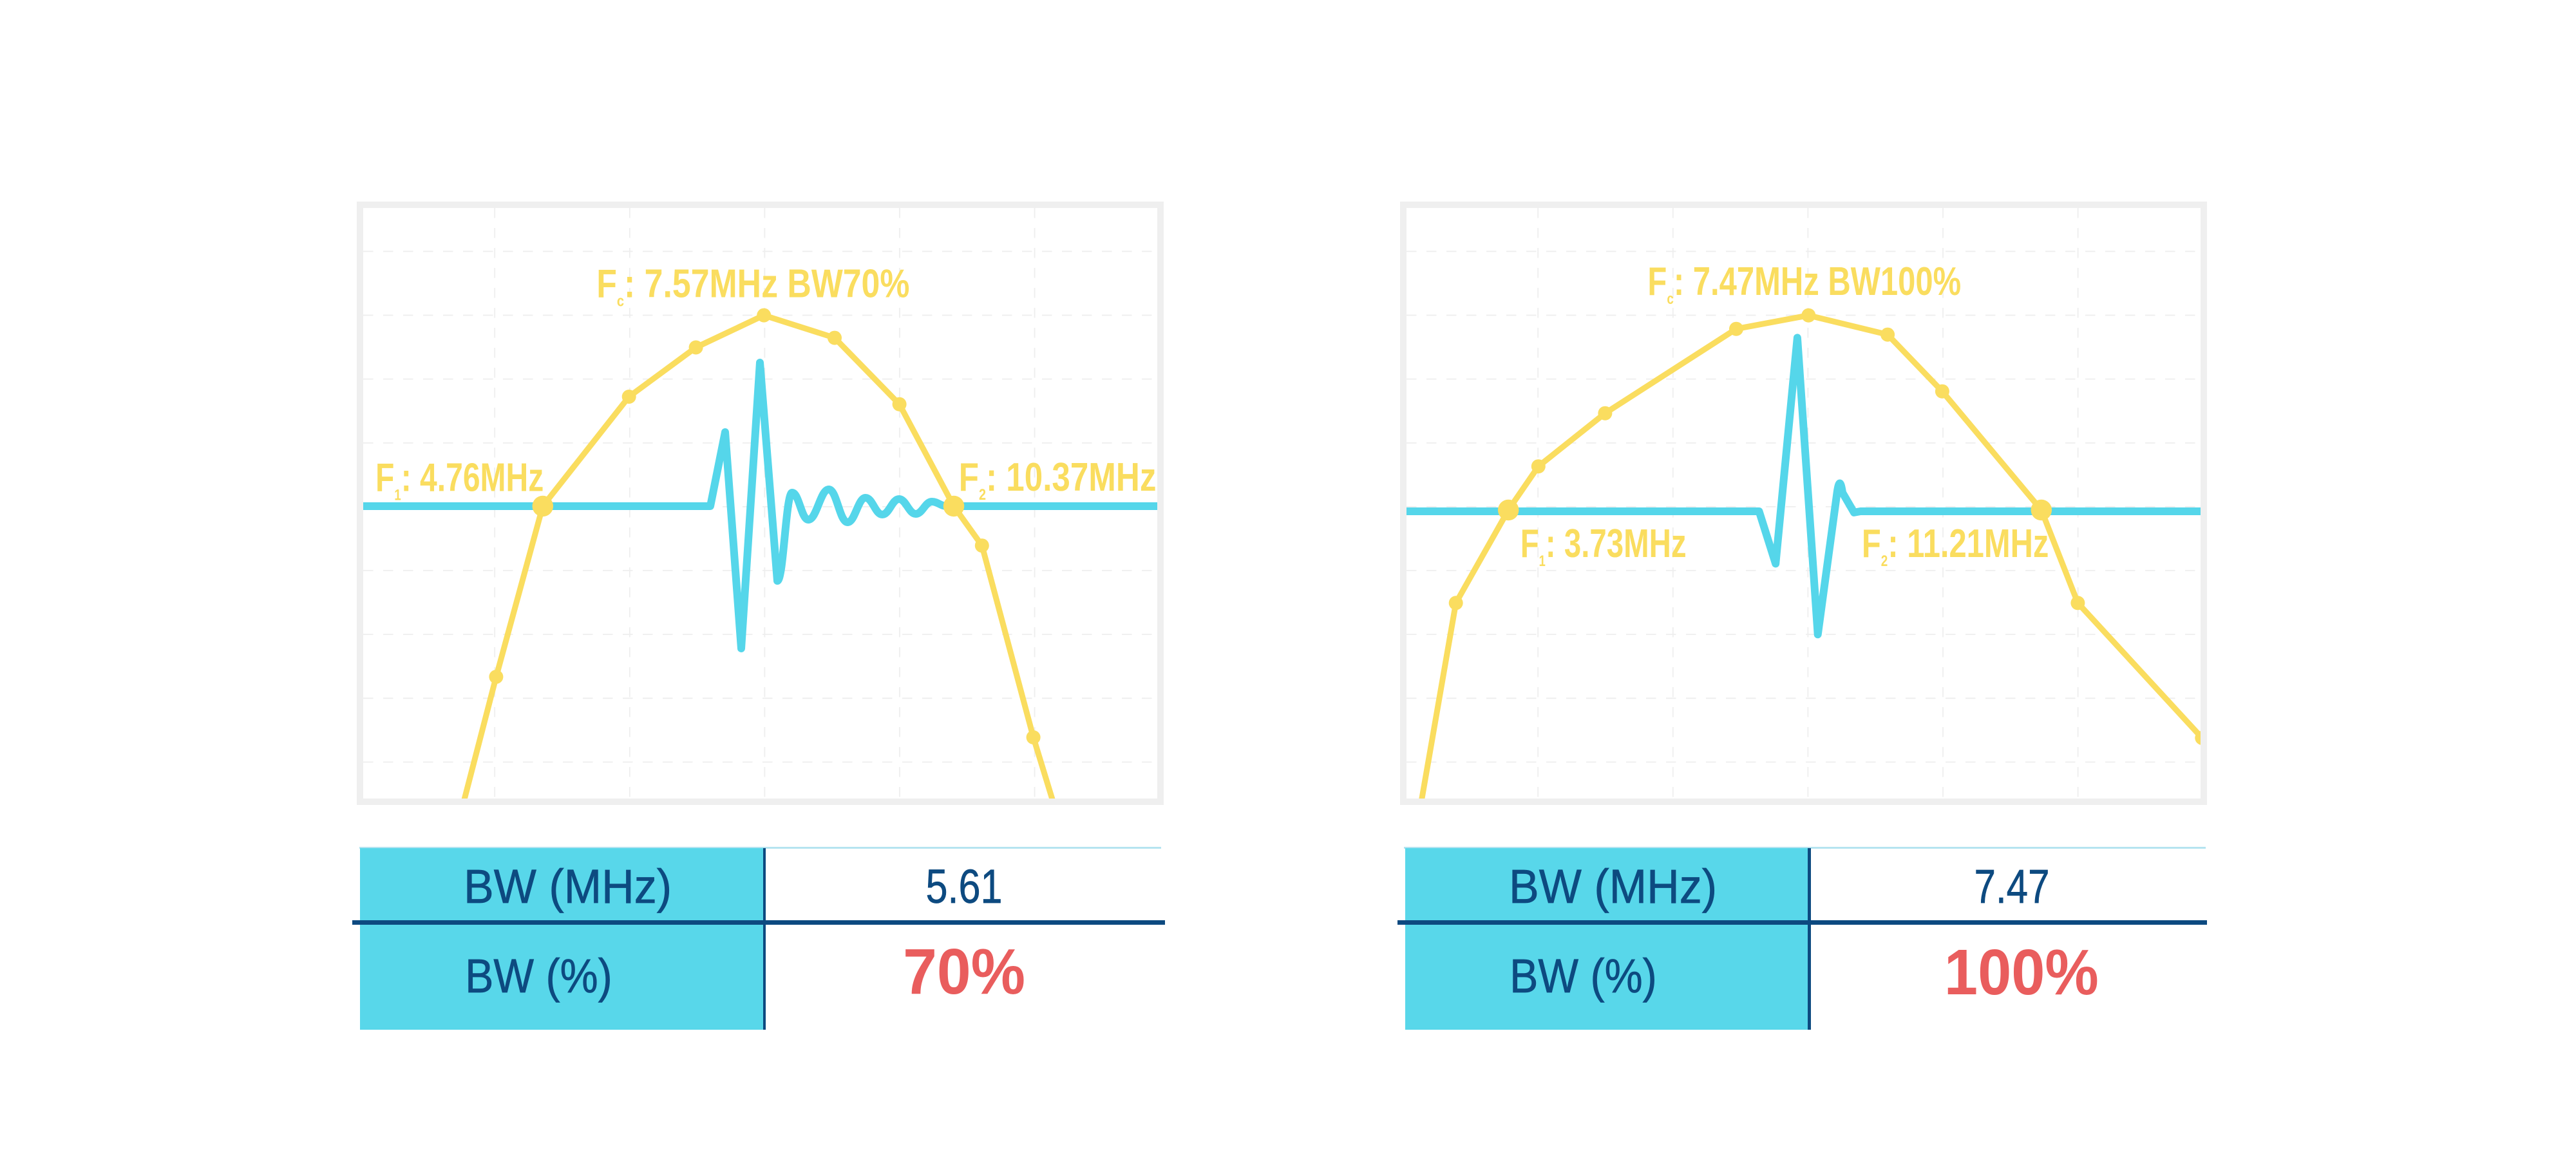  Describe the element at coordinates (752, 285) in the screenshot. I see `svg-text: Fc: 7.57MHz BW70%` at that location.